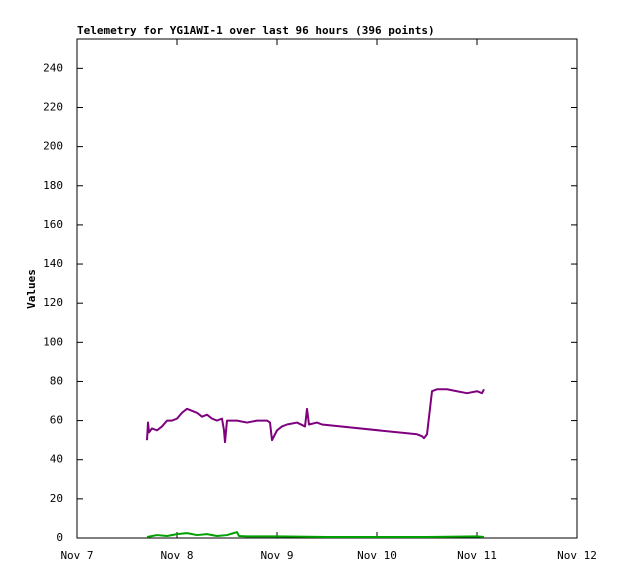 This screenshot has width=618, height=579. I want to click on y-tick-label: 0, so click(59, 537).